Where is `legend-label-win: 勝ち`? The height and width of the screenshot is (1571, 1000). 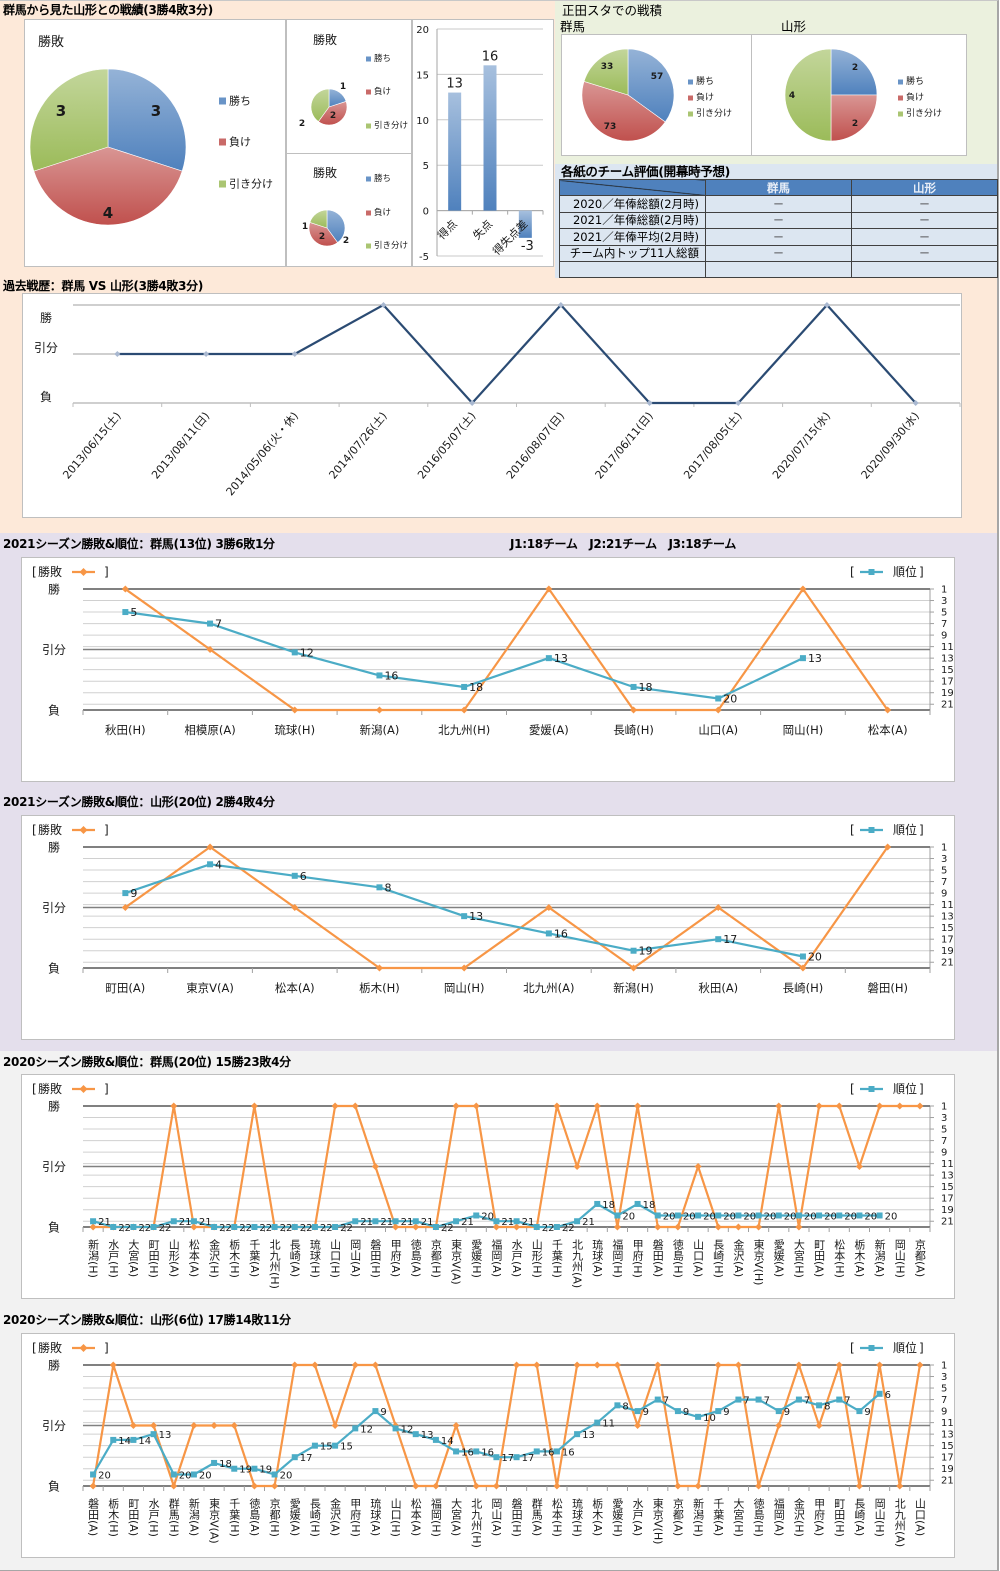 legend-label-win: 勝ち is located at coordinates (705, 81).